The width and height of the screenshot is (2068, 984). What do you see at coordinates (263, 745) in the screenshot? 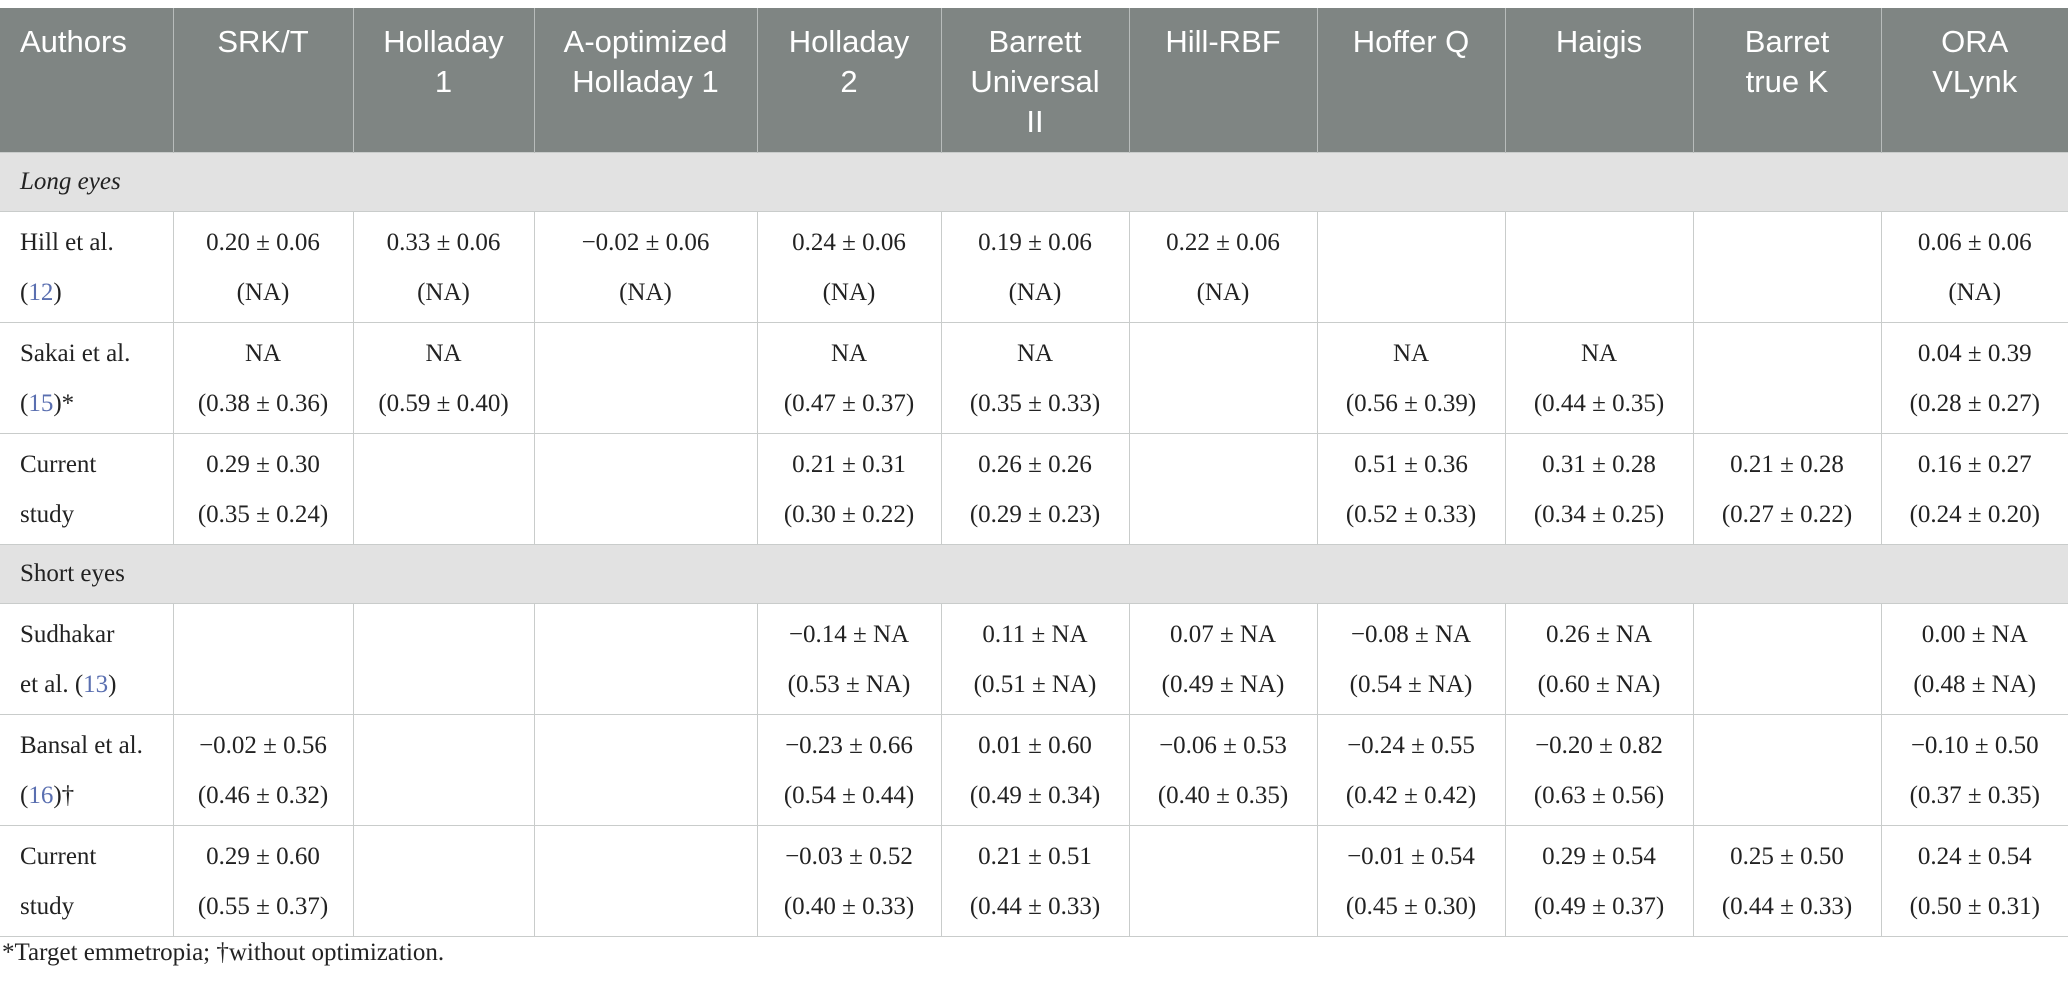
I see `mean-value: −0.02 ± 0.56` at bounding box center [263, 745].